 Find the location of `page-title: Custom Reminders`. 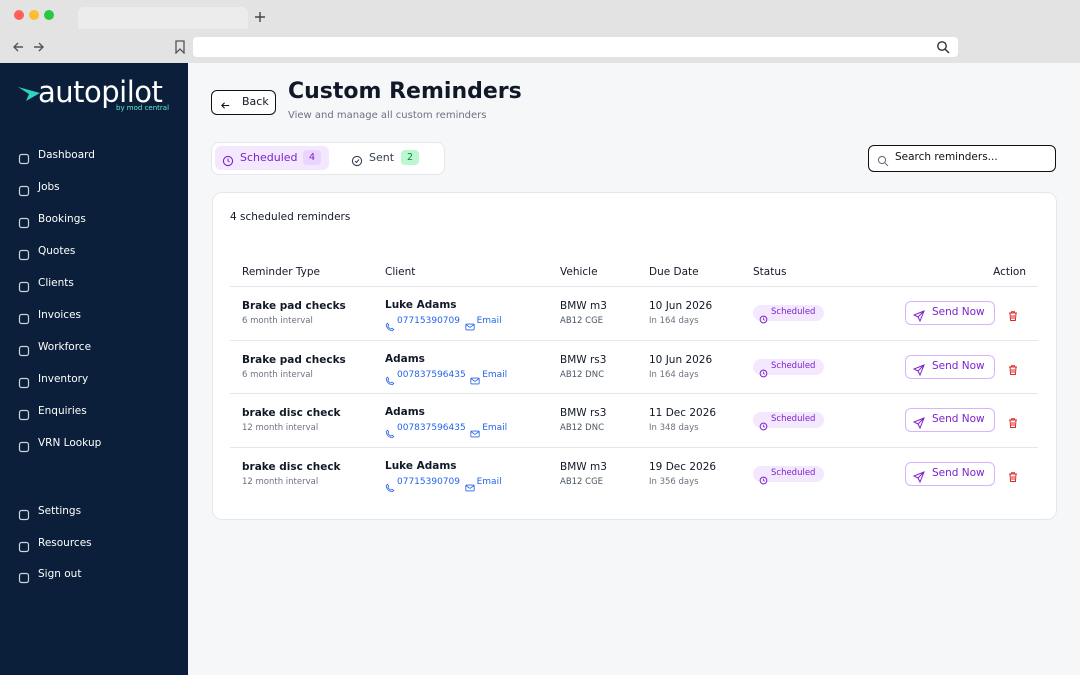

page-title: Custom Reminders is located at coordinates (405, 91).